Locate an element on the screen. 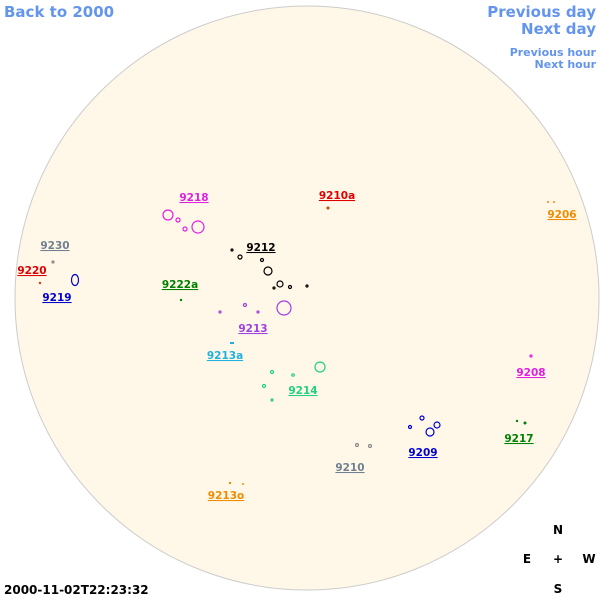  region-label: 9219 is located at coordinates (56, 298).